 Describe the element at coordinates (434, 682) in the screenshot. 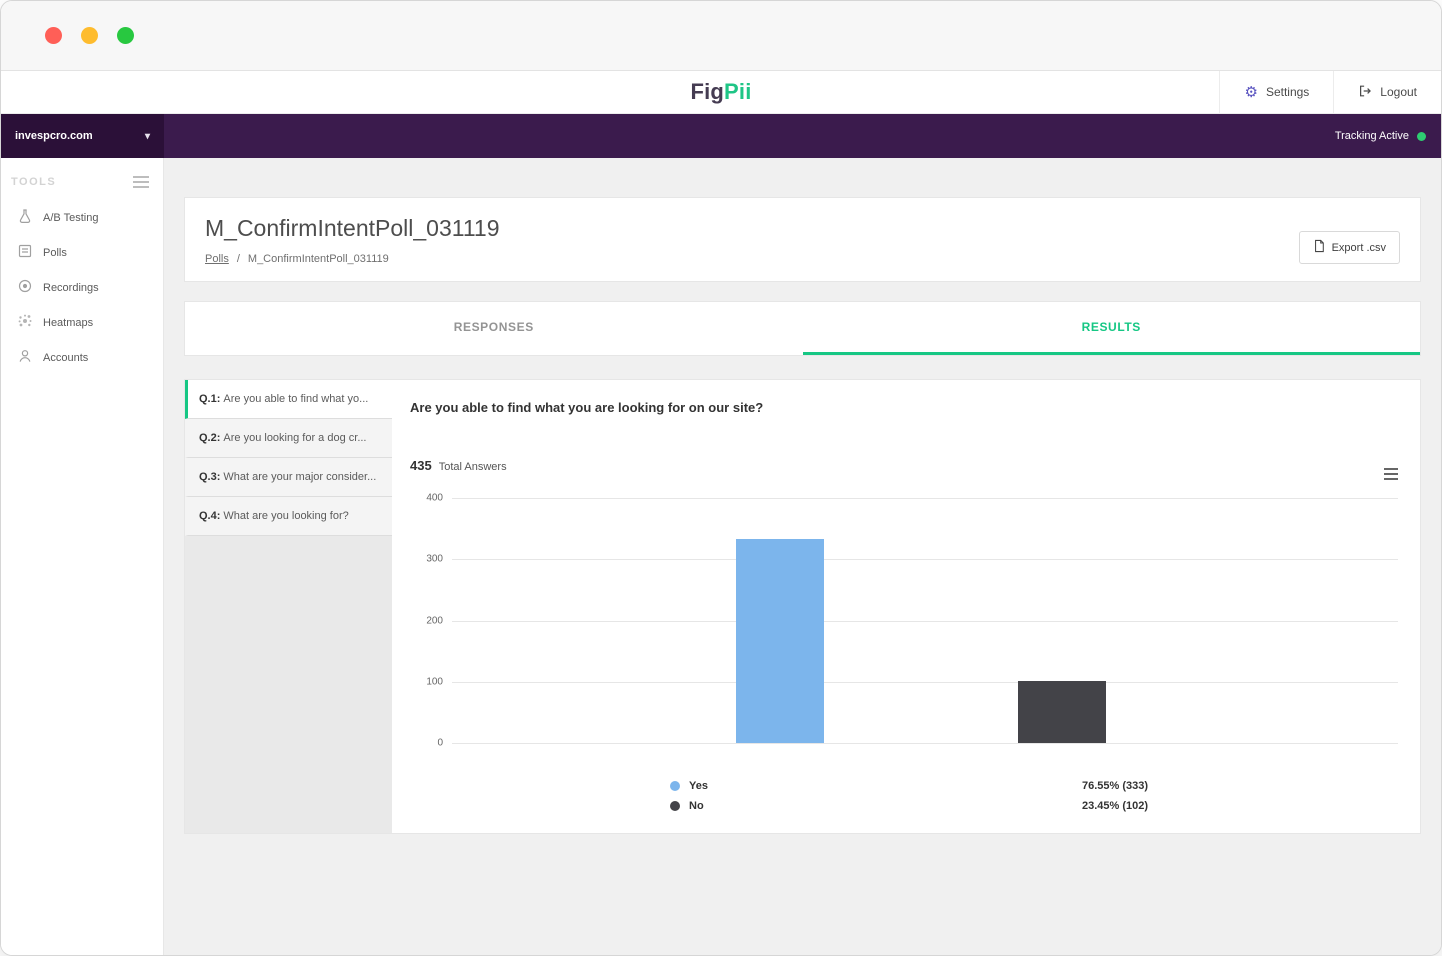

I see `y-axis-tick: 100` at that location.